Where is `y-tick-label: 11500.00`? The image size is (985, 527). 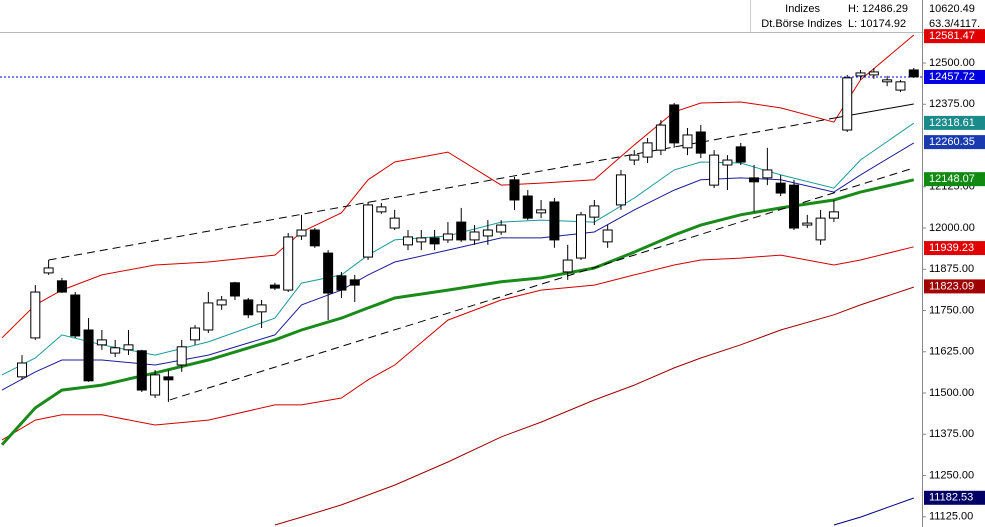
y-tick-label: 11500.00 is located at coordinates (951, 393).